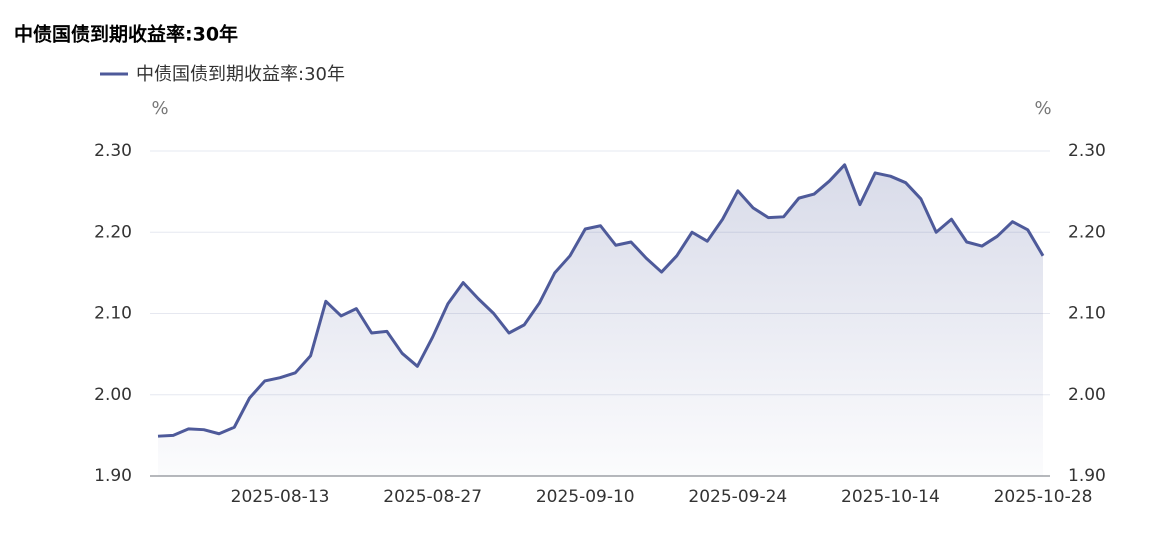 Image resolution: width=1158 pixels, height=537 pixels. What do you see at coordinates (1087, 151) in the screenshot?
I see `y2-tick-label: 2.30` at bounding box center [1087, 151].